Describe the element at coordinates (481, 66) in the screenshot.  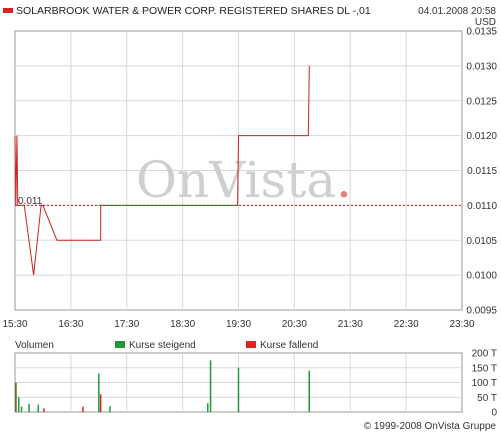
I see `price-y-tick-label: 0.0130` at that location.